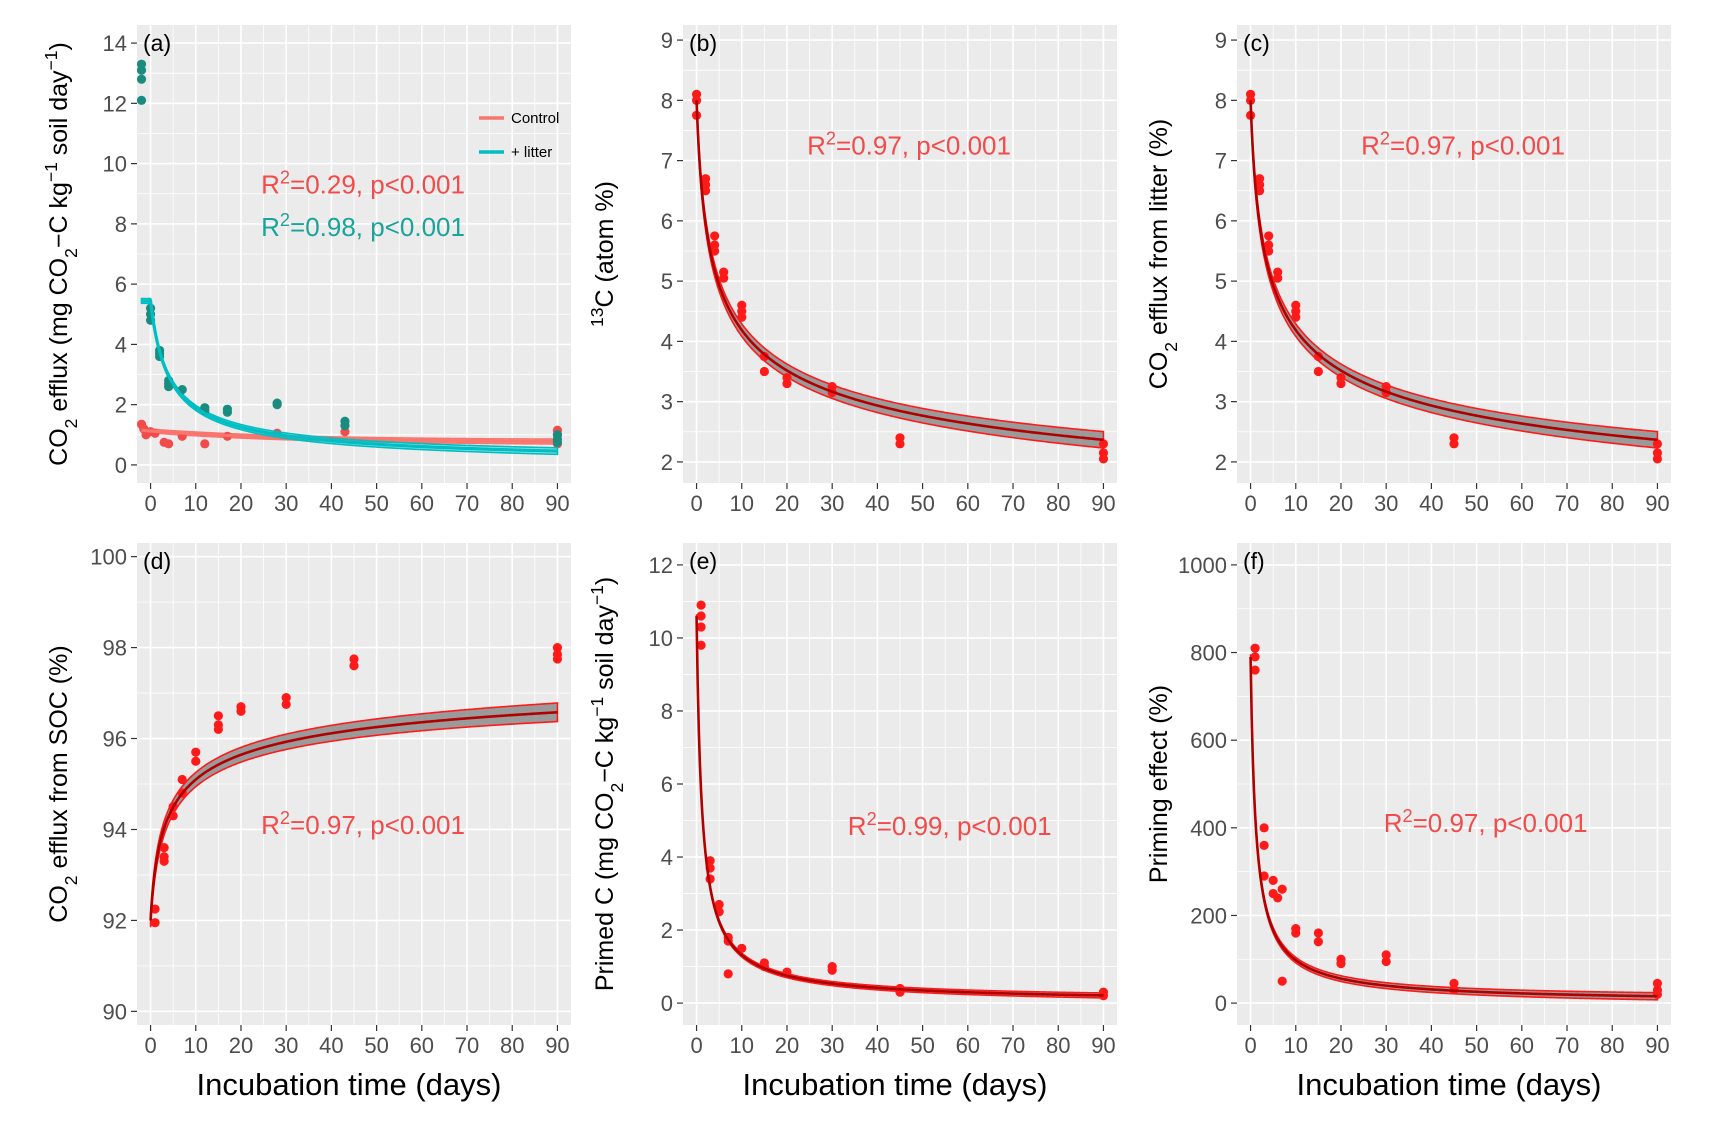 This screenshot has width=1711, height=1132. I want to click on y-tick-label: 5, so click(667, 281).